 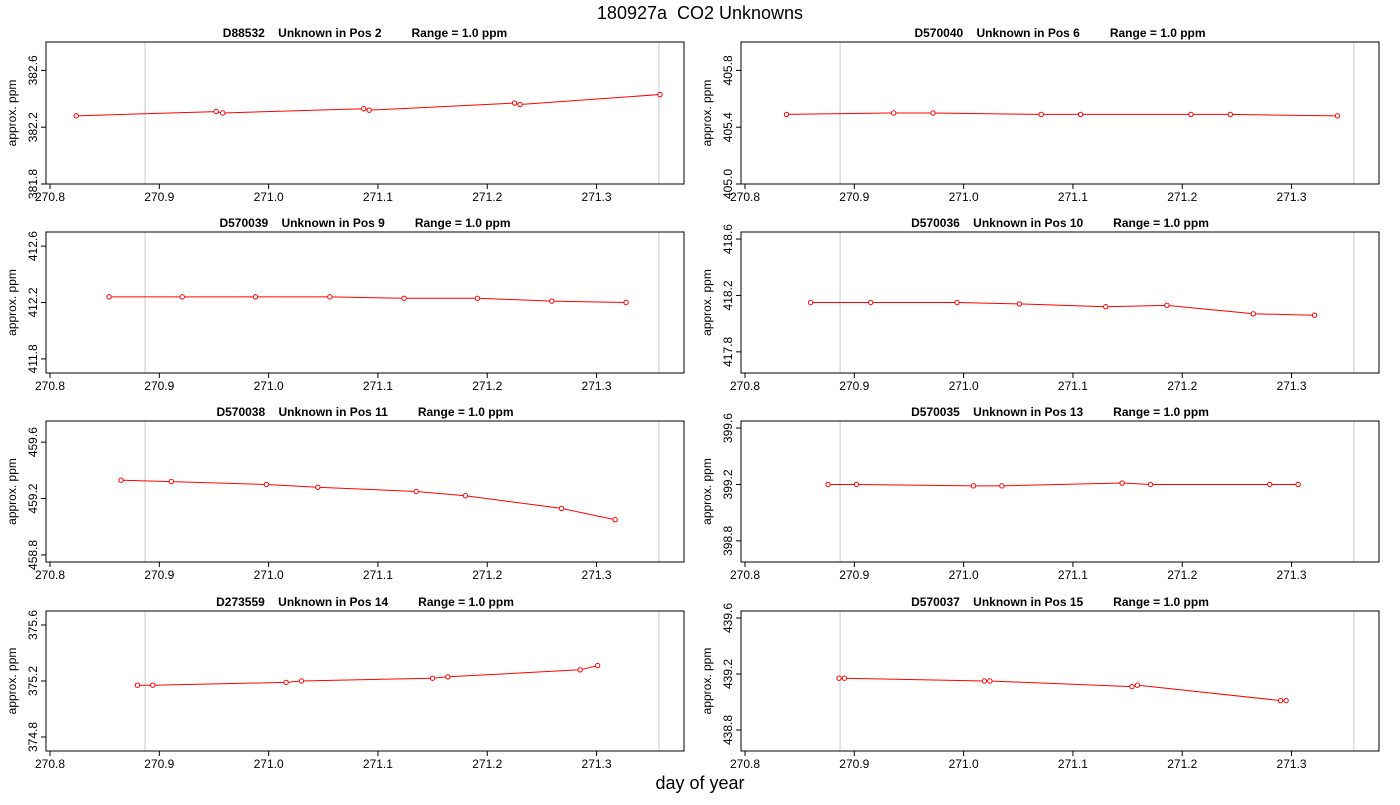 I want to click on y-tick-label: 412.6, so click(x=33, y=246).